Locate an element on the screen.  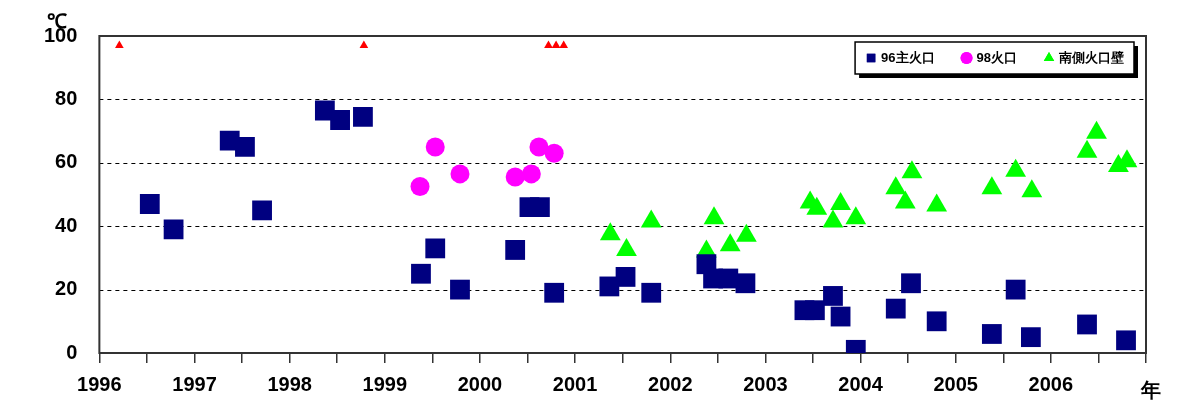
x-tick-label: 2002 is located at coordinates (670, 383).